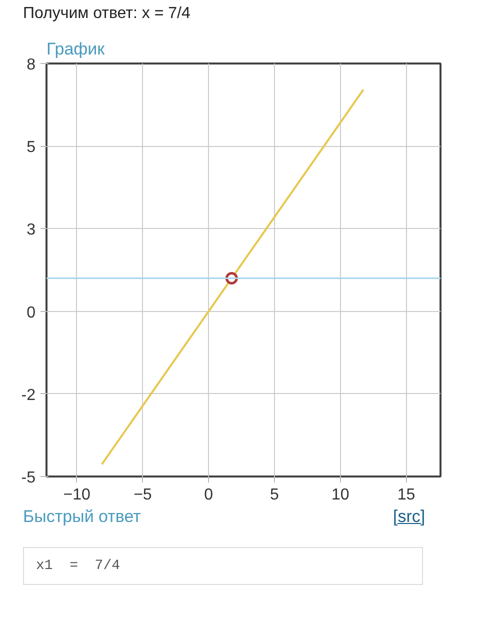 The height and width of the screenshot is (630, 480). What do you see at coordinates (106, 14) in the screenshot?
I see `text: Получим ответ: x = 7/4` at bounding box center [106, 14].